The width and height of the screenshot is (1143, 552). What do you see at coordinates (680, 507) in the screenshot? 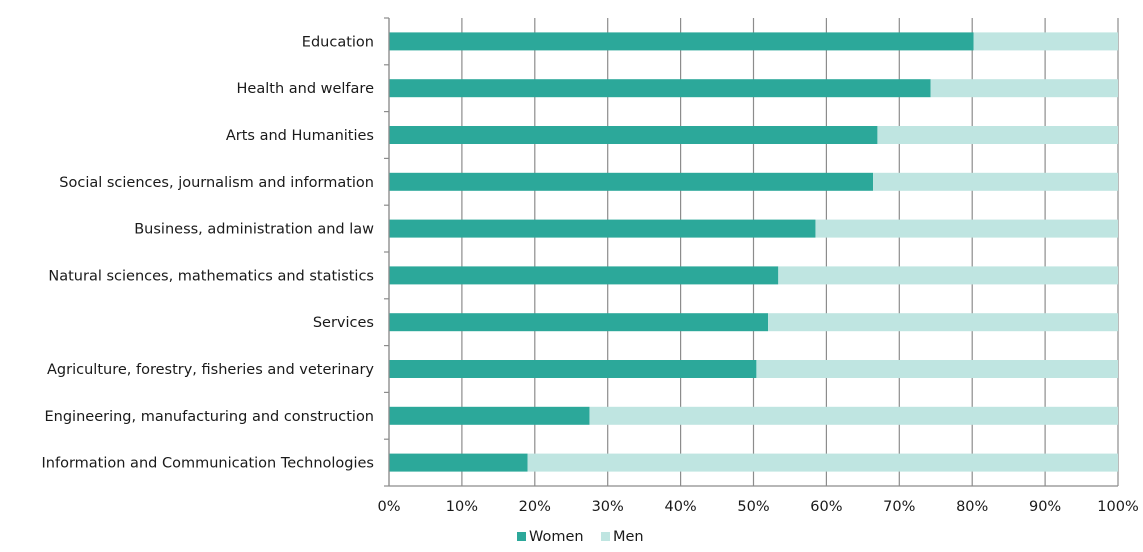
I see `x-tick-label: 40%` at bounding box center [680, 507].